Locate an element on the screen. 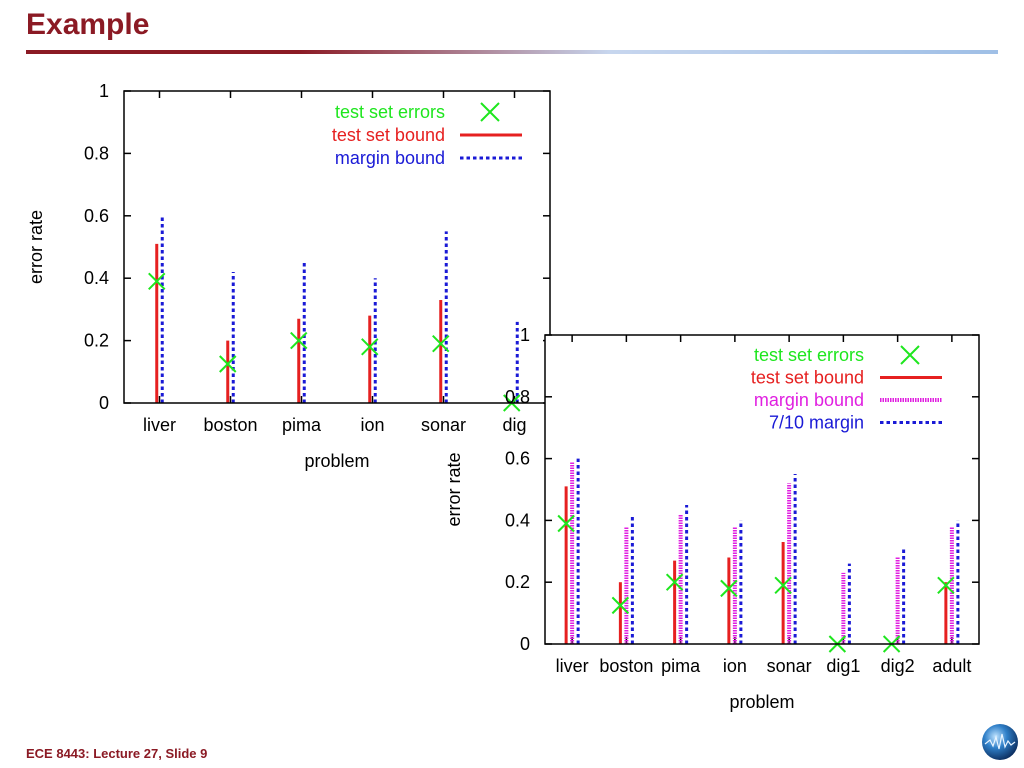  chart1-y-tick-label: 1 is located at coordinates (104, 91).